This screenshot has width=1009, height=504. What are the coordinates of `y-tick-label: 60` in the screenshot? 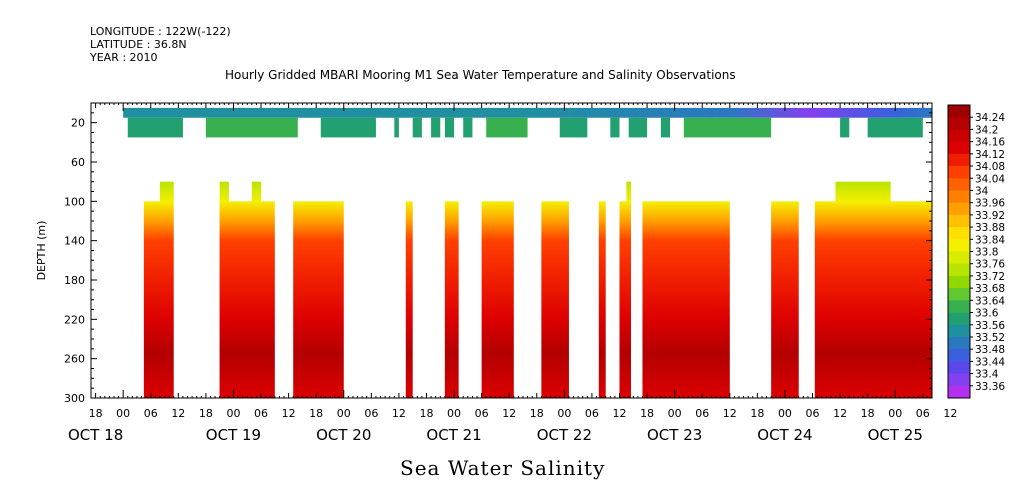 It's located at (78, 162).